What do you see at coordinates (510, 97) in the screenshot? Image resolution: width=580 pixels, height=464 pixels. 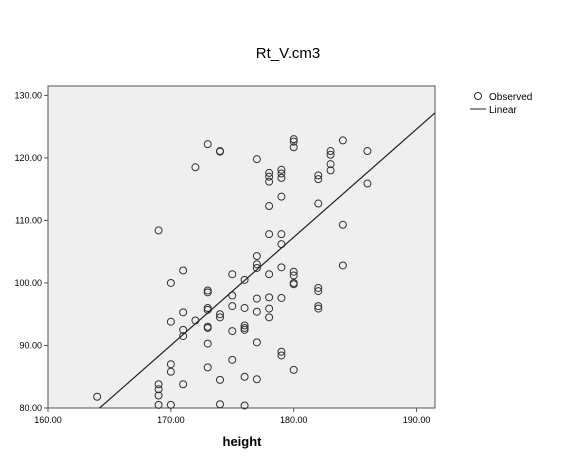 I see `legend-observed-label: Observed` at bounding box center [510, 97].